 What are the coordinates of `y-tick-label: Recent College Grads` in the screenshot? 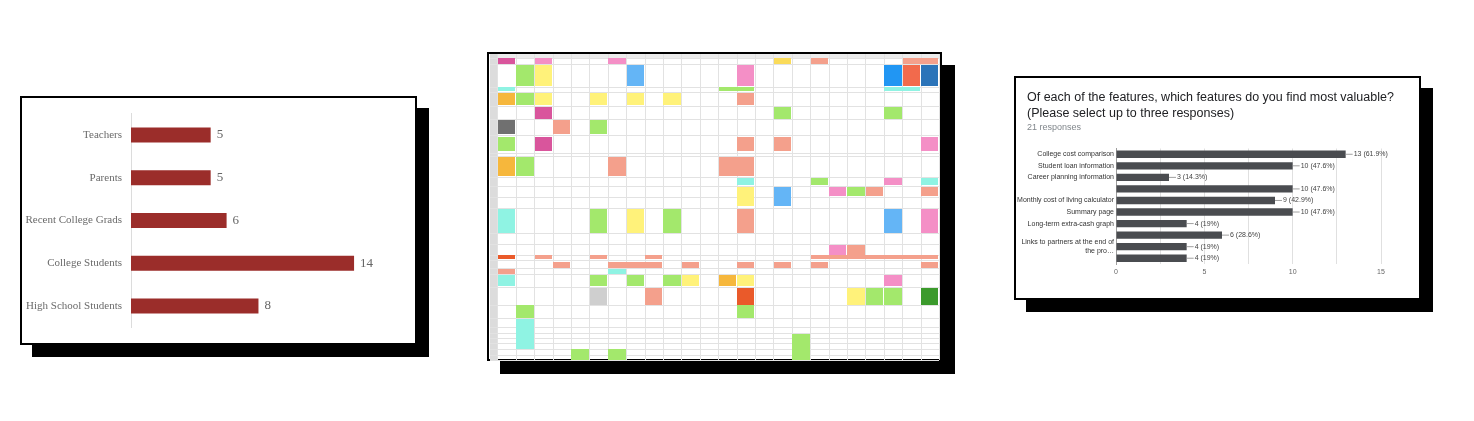 It's located at (73, 219).